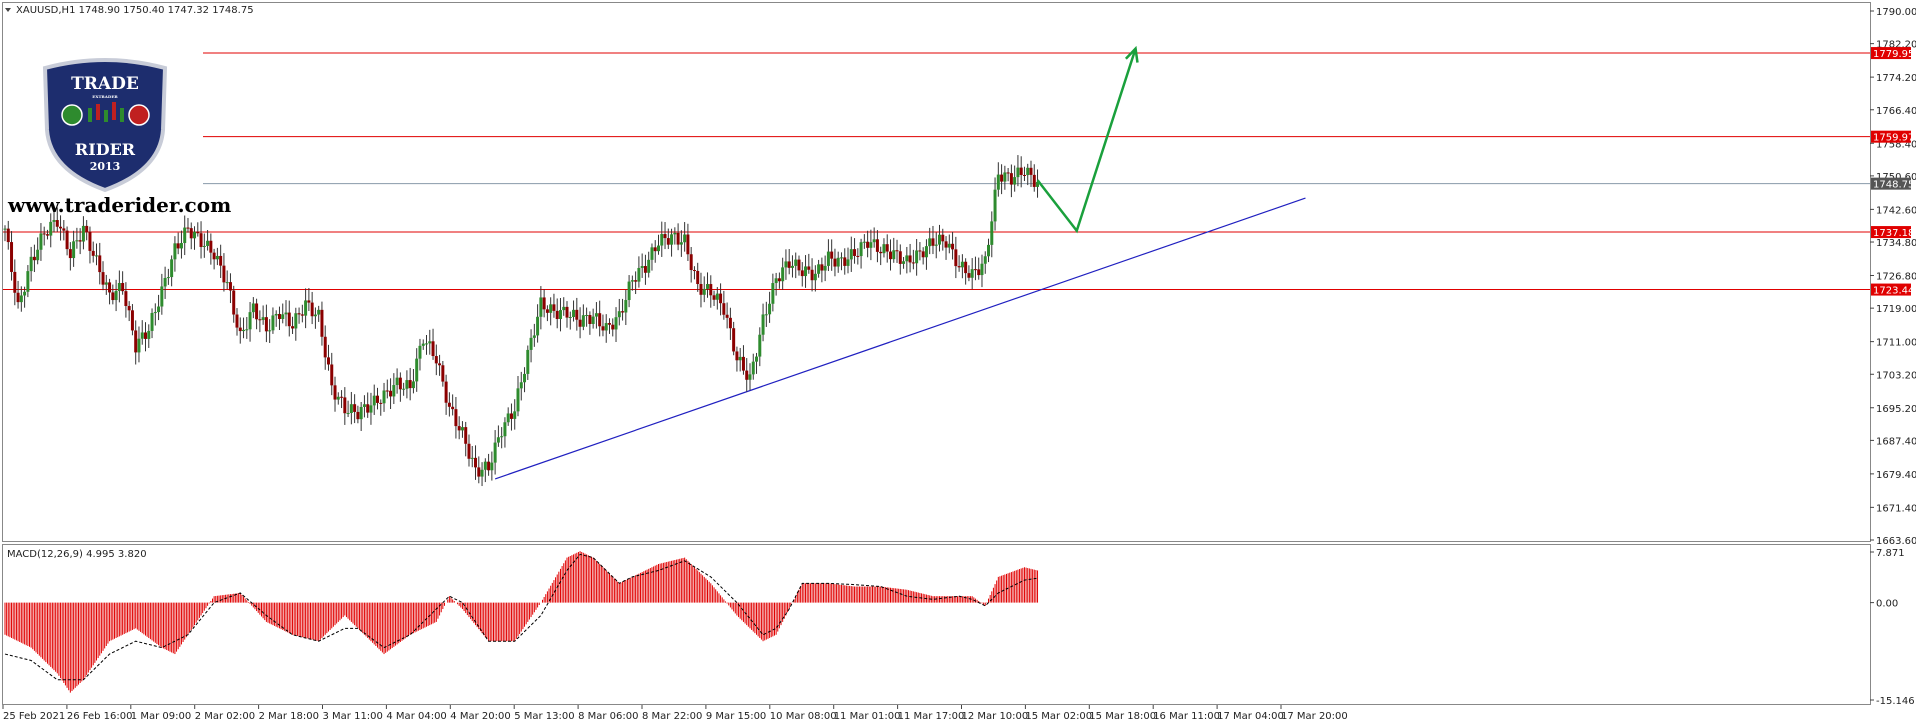 This screenshot has width=1916, height=726. I want to click on price-tick-label: 1774.20, so click(1896, 78).